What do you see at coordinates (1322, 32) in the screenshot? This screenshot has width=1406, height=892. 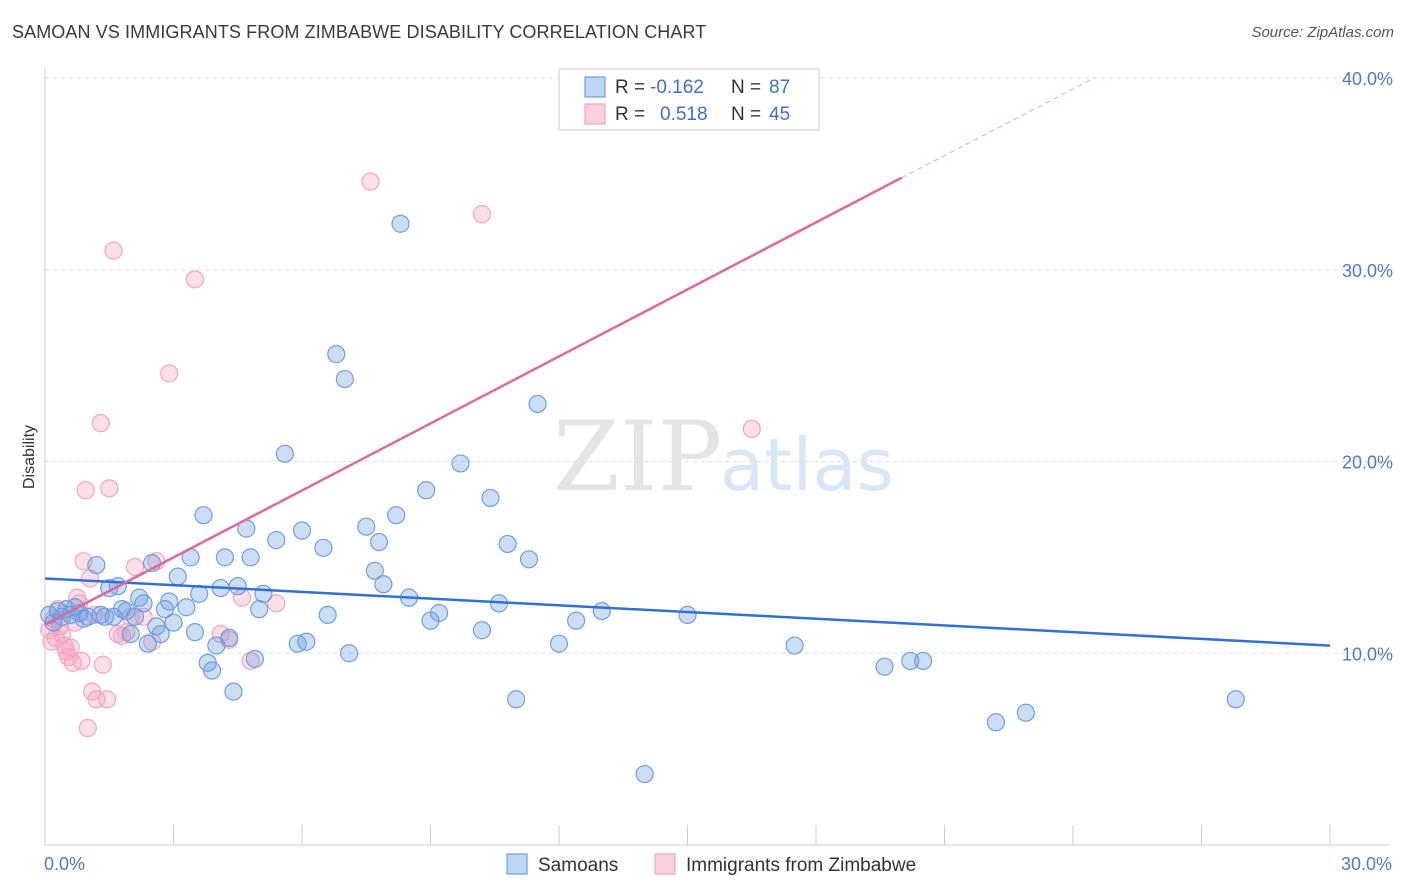 I see `source-credit: Source: ZipAtlas.com` at bounding box center [1322, 32].